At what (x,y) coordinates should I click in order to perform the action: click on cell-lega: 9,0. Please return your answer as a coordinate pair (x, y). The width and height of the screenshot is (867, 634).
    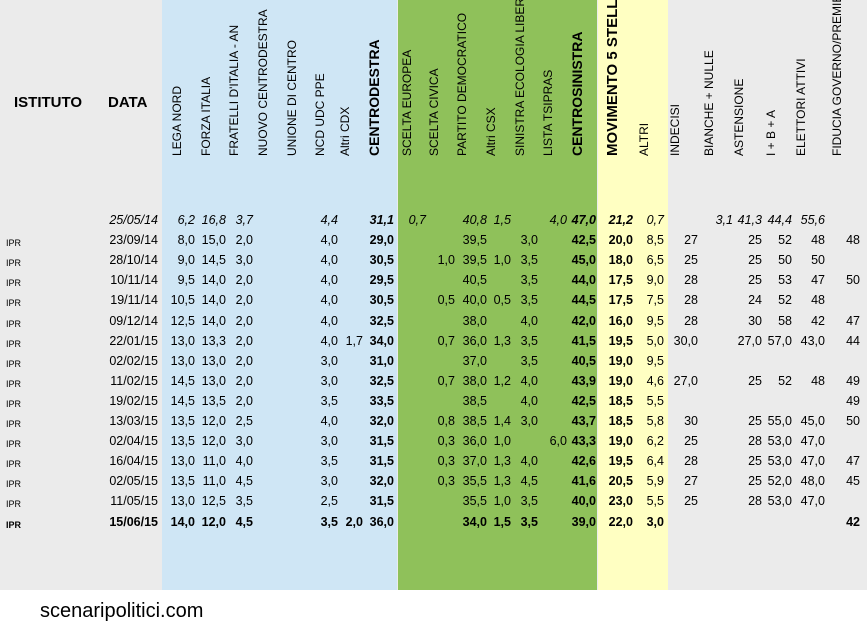
    Looking at the image, I should click on (186, 260).